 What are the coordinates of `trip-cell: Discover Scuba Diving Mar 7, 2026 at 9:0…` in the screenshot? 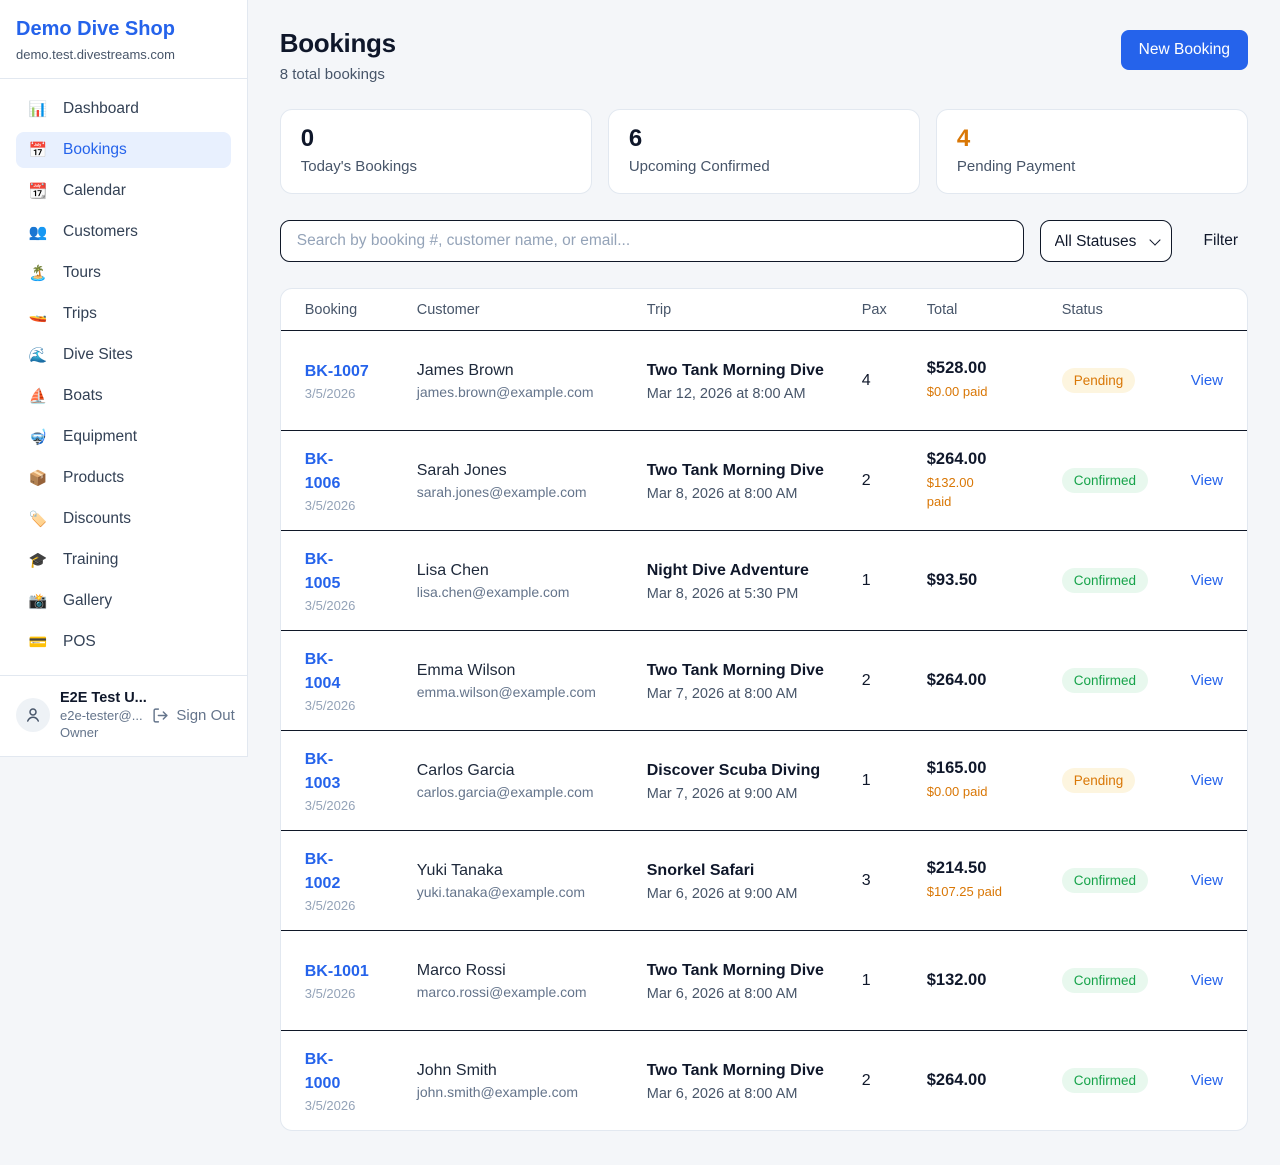 It's located at (754, 780).